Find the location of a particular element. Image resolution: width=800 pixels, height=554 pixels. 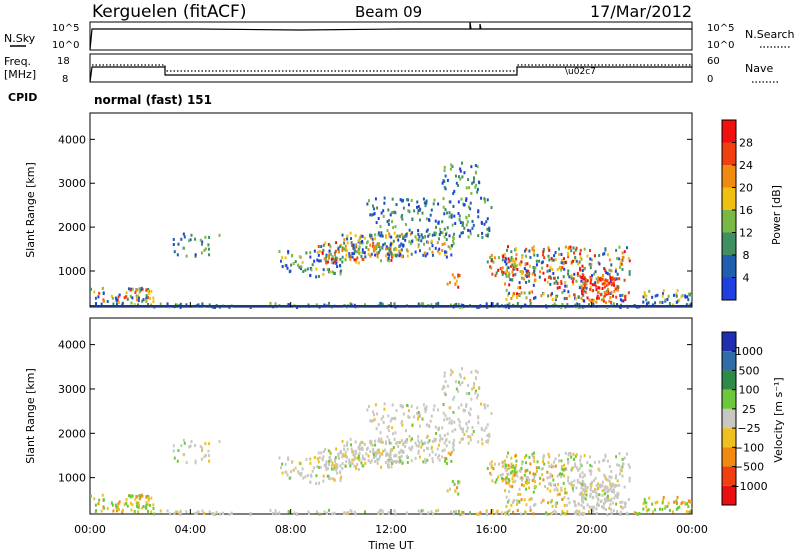

ytick-label: 4000 is located at coordinates (72, 139).